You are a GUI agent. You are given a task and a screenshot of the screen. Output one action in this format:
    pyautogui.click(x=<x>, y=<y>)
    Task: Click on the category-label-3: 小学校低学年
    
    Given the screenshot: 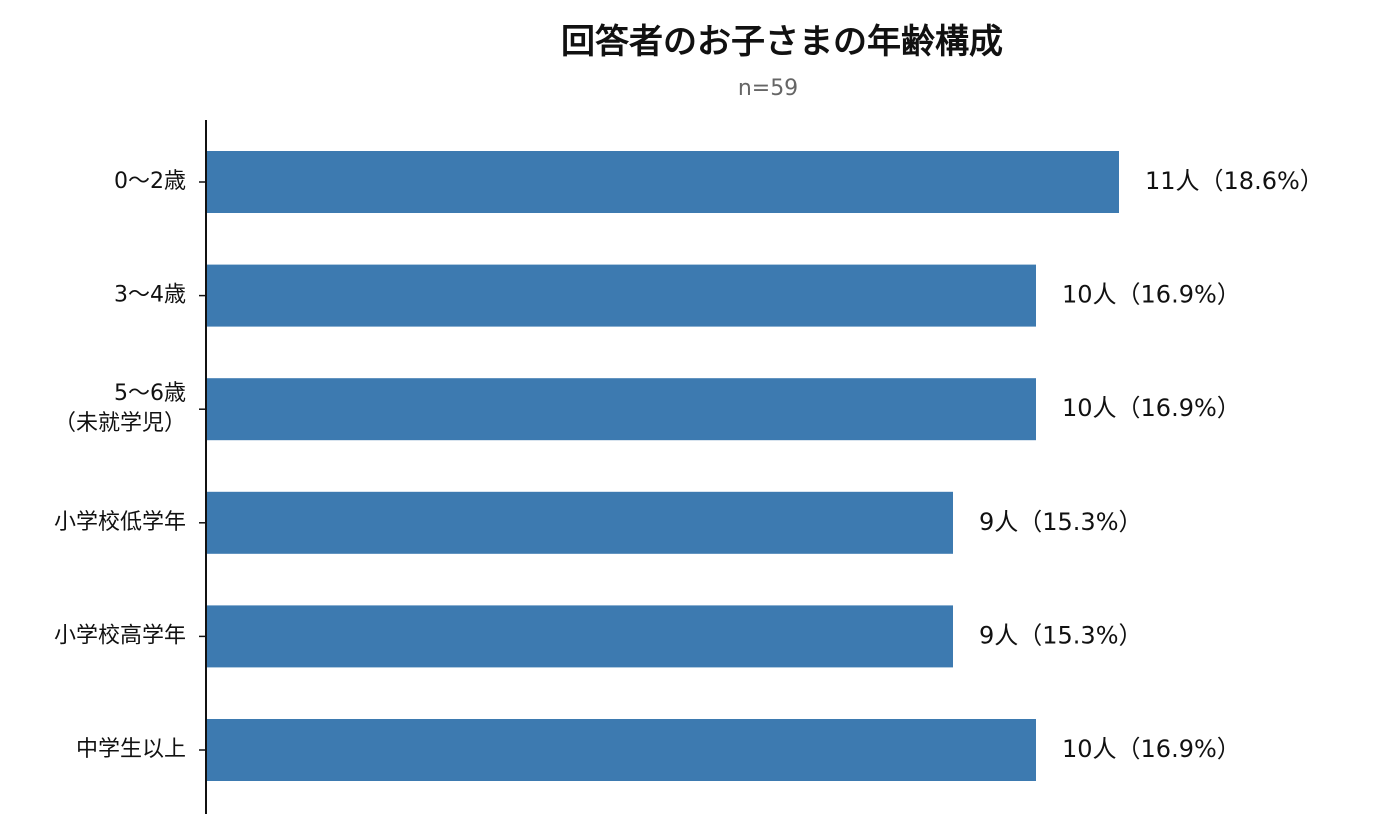 What is the action you would take?
    pyautogui.click(x=120, y=522)
    